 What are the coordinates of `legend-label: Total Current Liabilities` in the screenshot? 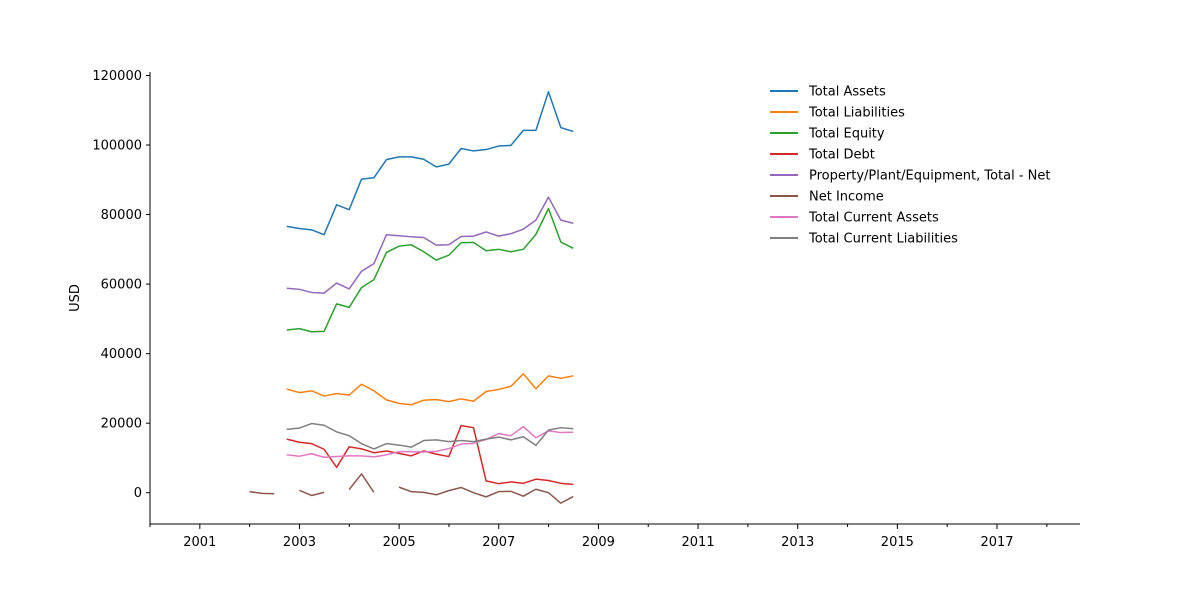 It's located at (883, 239).